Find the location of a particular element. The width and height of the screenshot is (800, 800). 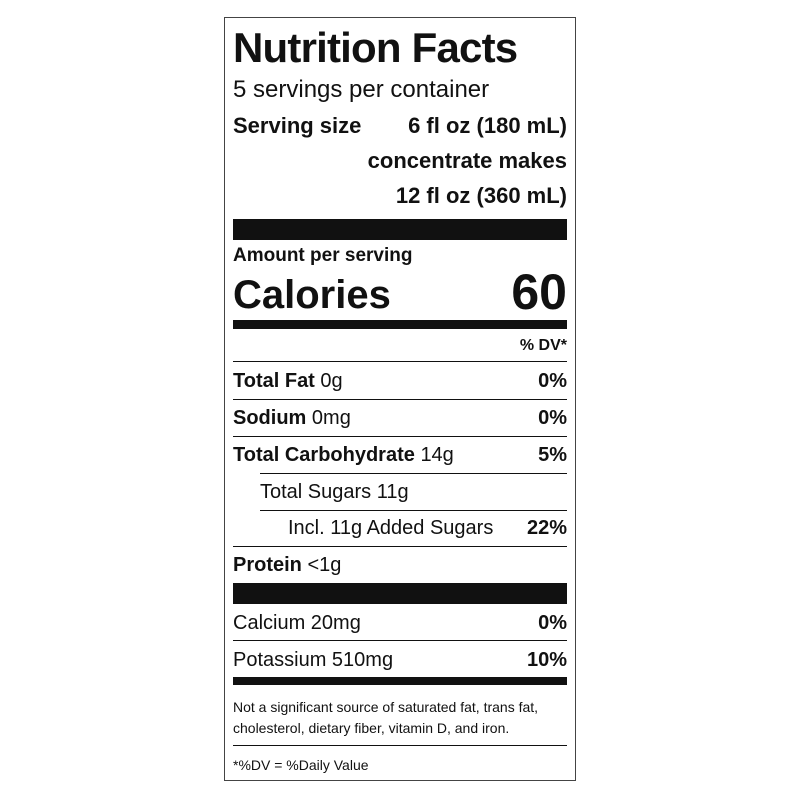

nutrient-dv: 5% is located at coordinates (552, 455).